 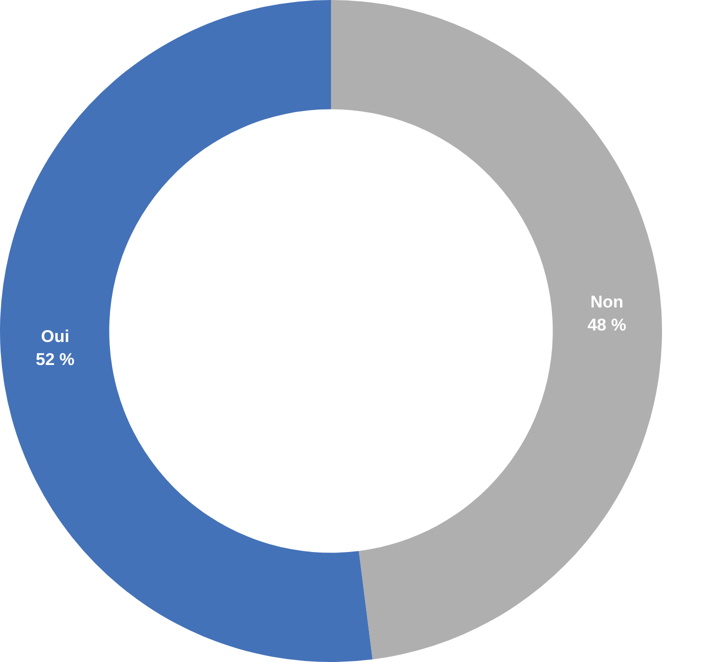 What do you see at coordinates (606, 324) in the screenshot?
I see `data-label: 48 %` at bounding box center [606, 324].